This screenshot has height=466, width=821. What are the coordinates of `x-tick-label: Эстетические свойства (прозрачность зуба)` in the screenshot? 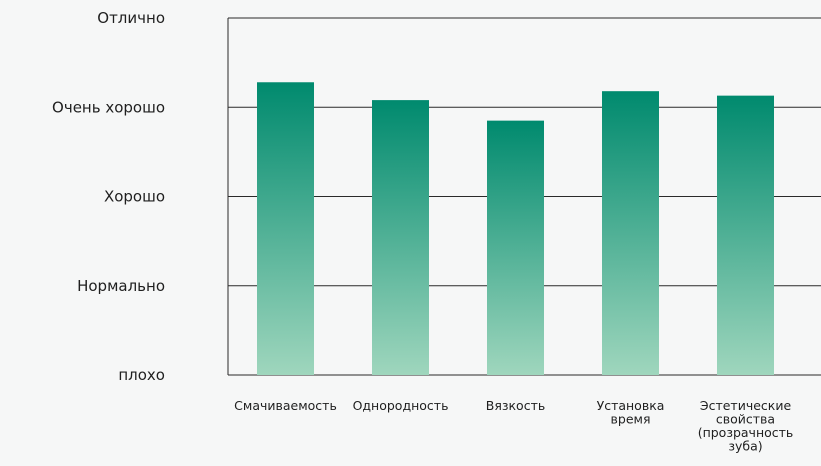 It's located at (746, 426).